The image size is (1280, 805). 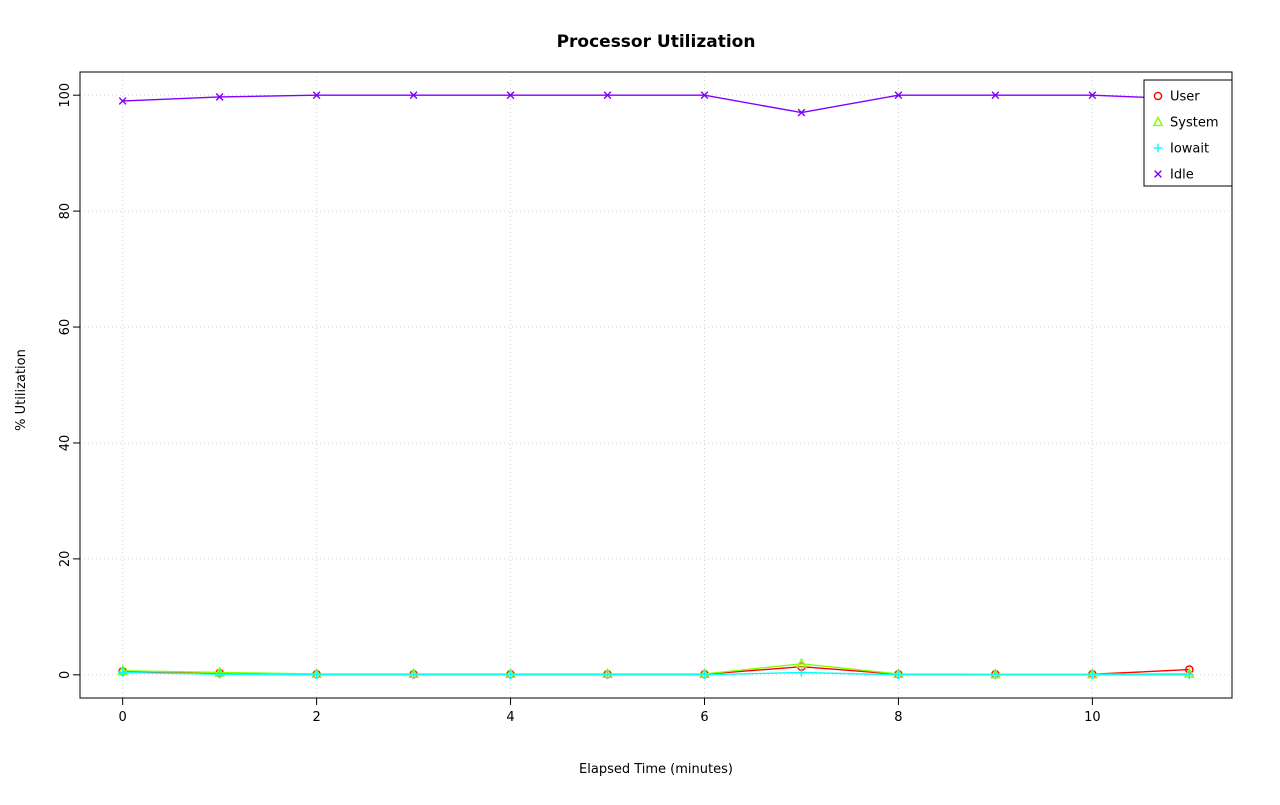 What do you see at coordinates (1194, 123) in the screenshot?
I see `legend-item-label: System` at bounding box center [1194, 123].